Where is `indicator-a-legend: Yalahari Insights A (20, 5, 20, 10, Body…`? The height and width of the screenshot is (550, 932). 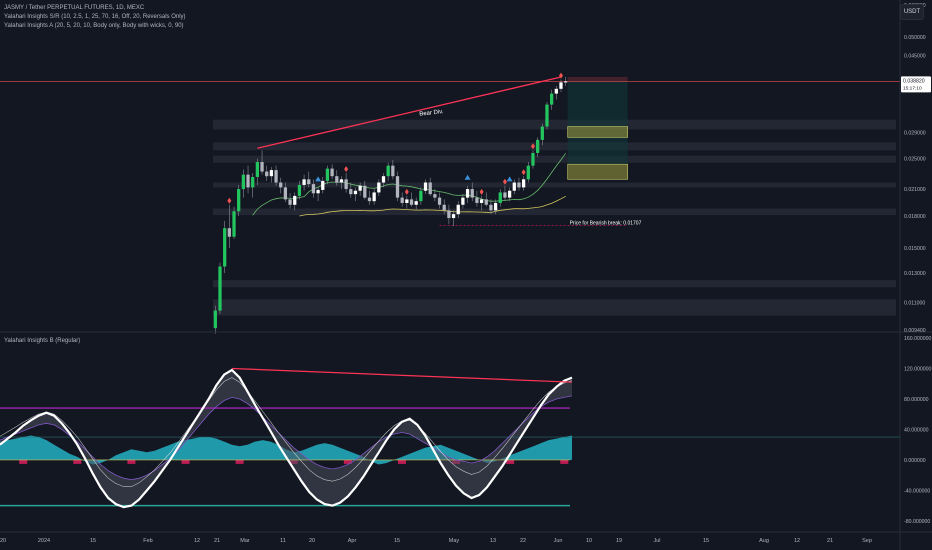 indicator-a-legend: Yalahari Insights A (20, 5, 20, 10, Body… is located at coordinates (94, 26).